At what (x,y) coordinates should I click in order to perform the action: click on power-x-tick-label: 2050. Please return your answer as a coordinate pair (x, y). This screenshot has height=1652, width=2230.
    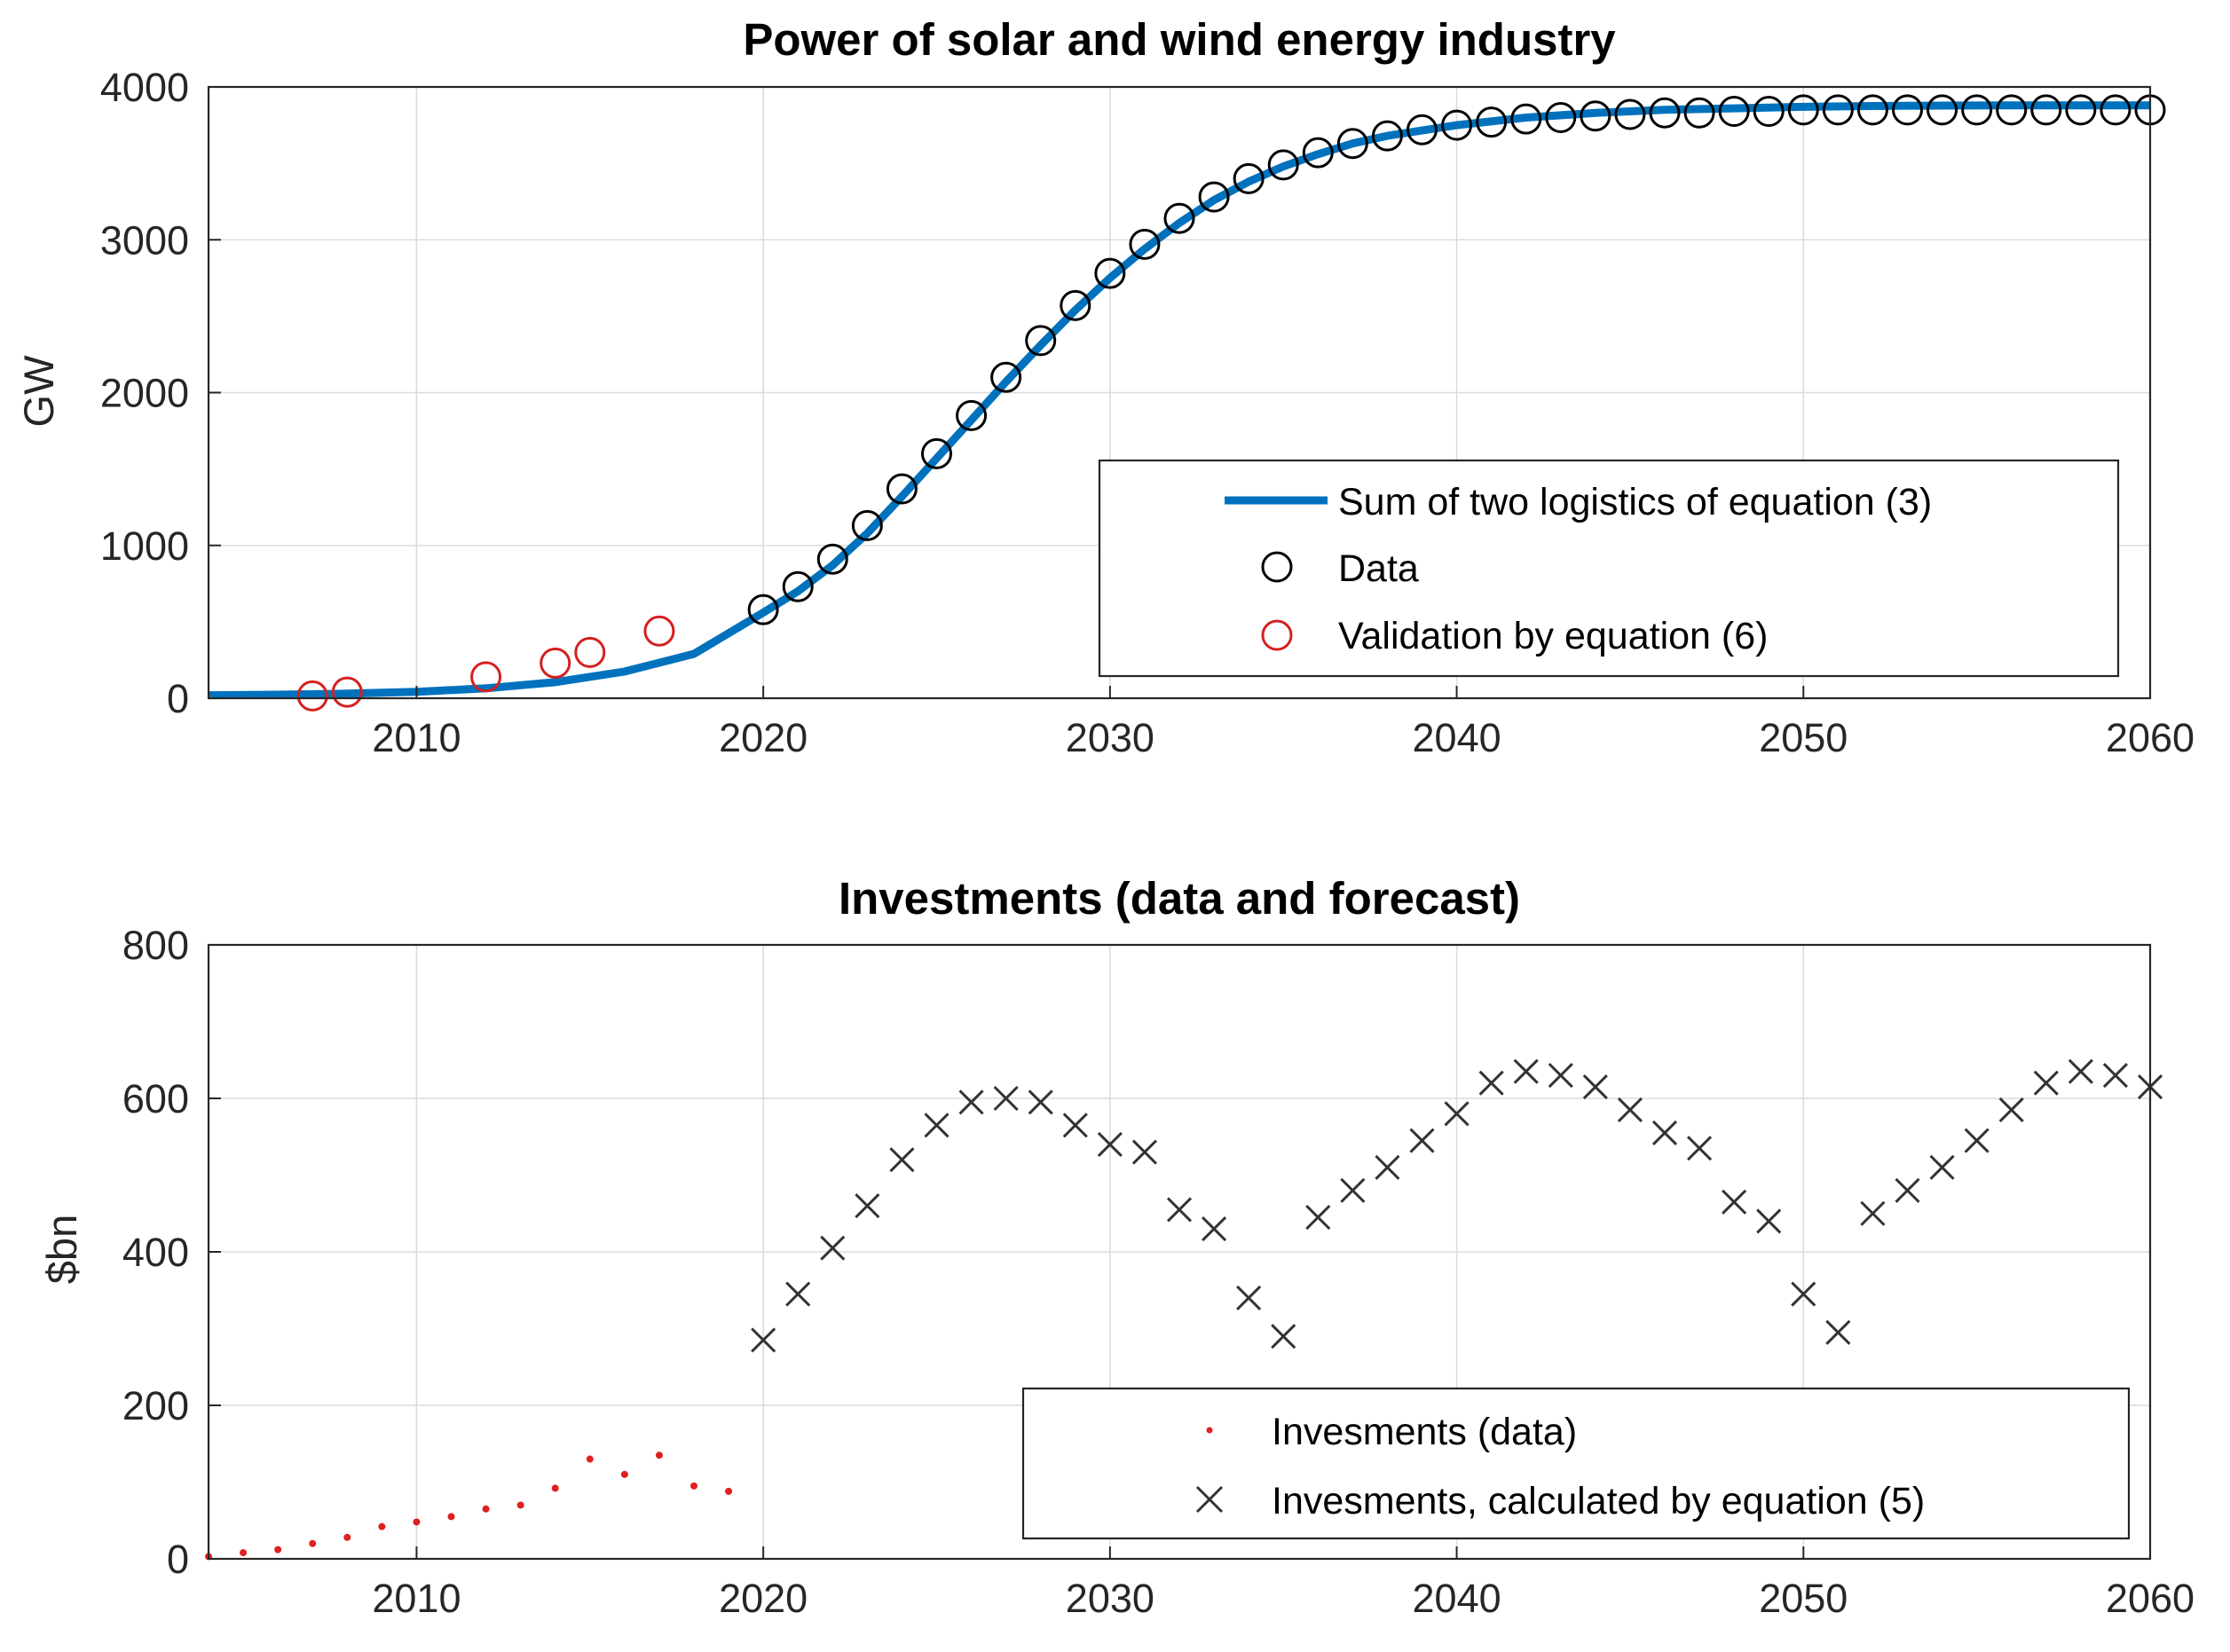
    Looking at the image, I should click on (1803, 738).